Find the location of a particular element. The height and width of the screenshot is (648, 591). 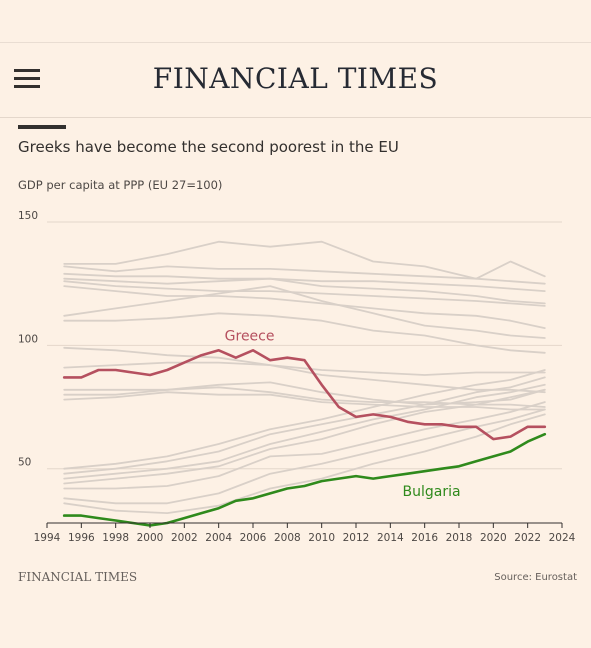

y-tick-label: 150 is located at coordinates (28, 216).